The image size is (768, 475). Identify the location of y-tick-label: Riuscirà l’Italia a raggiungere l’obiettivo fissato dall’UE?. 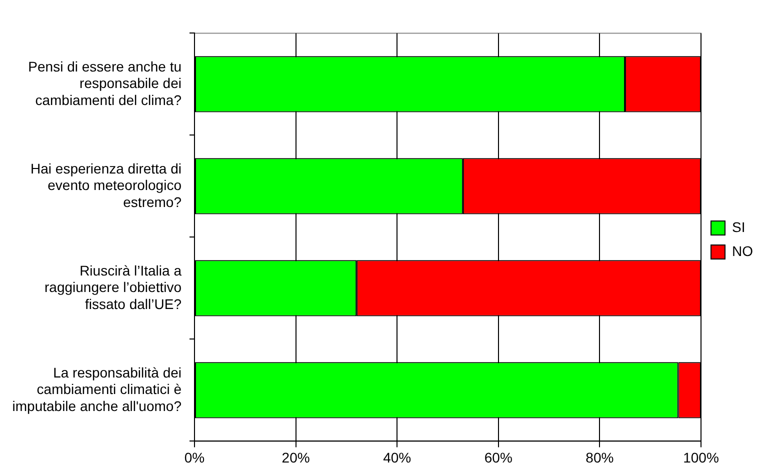
(113, 287).